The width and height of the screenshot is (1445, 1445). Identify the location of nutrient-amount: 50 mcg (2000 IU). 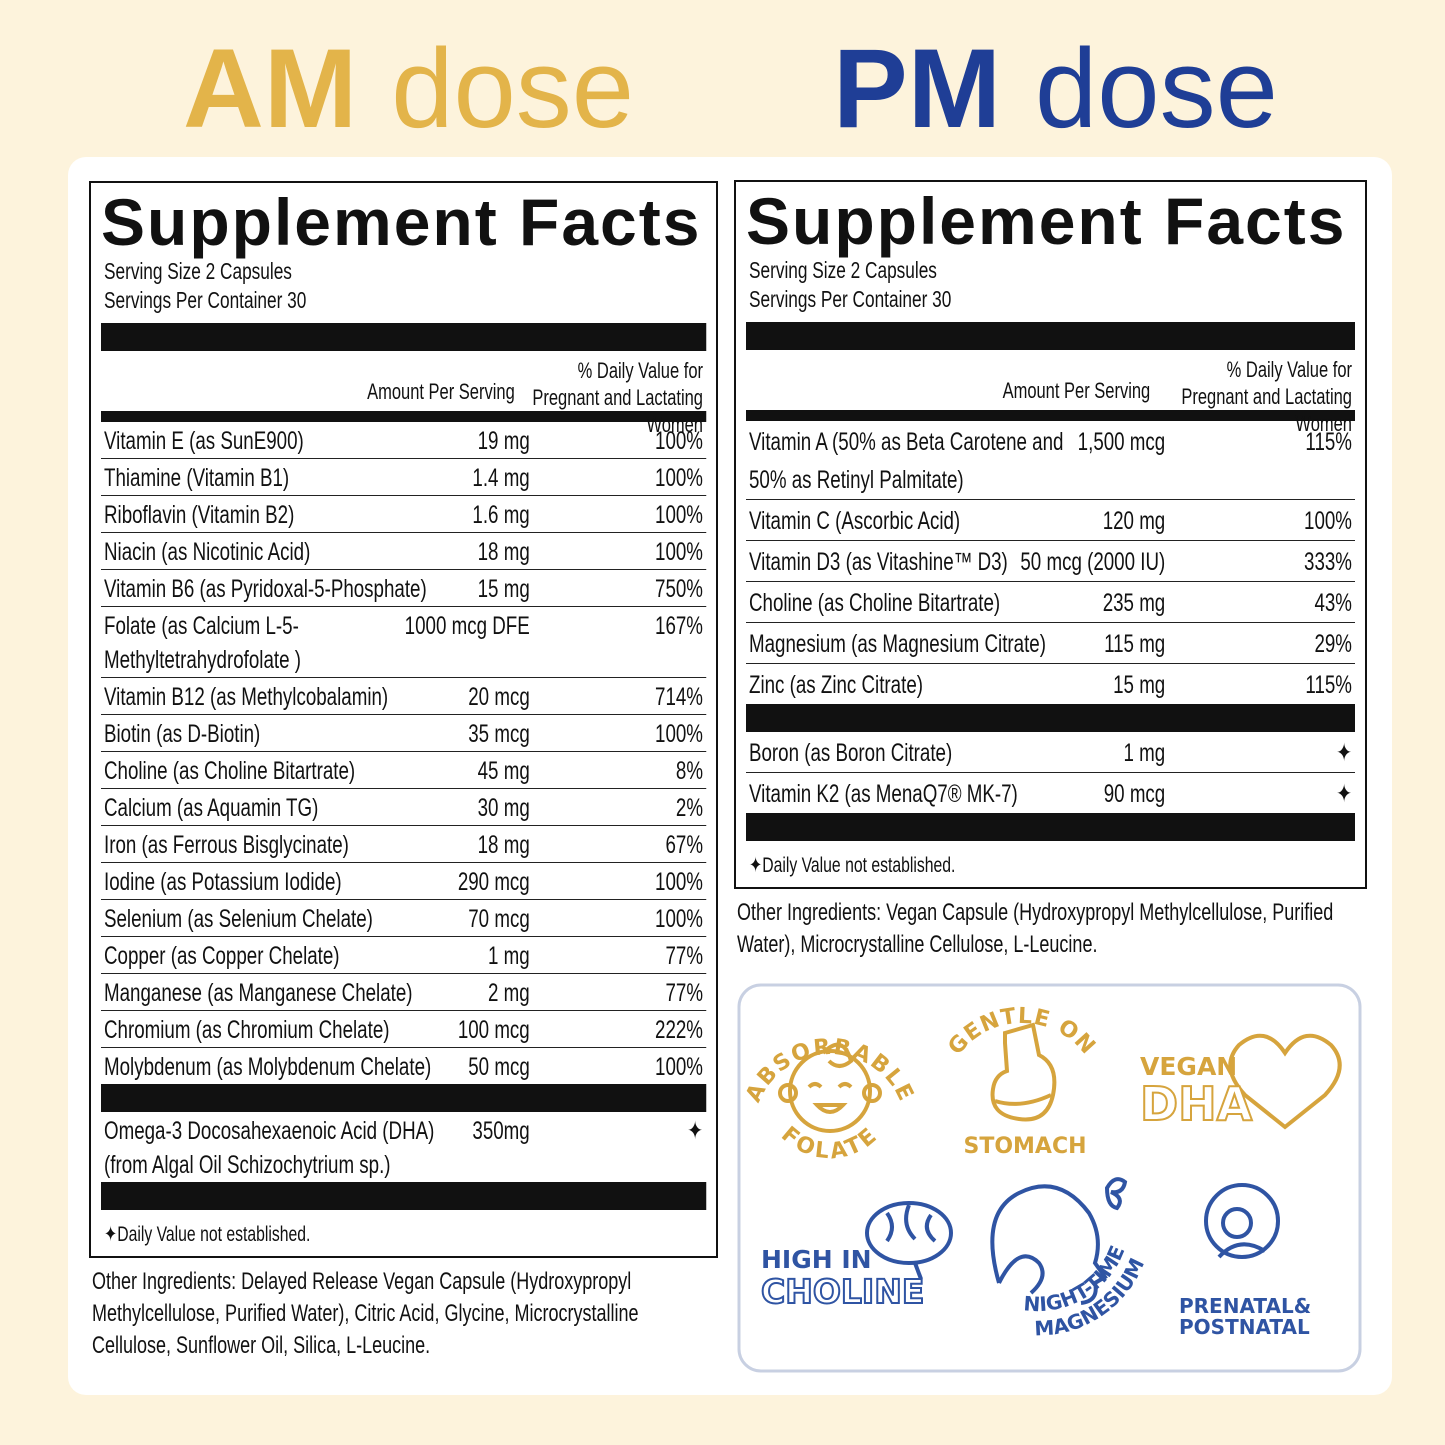
(1093, 562).